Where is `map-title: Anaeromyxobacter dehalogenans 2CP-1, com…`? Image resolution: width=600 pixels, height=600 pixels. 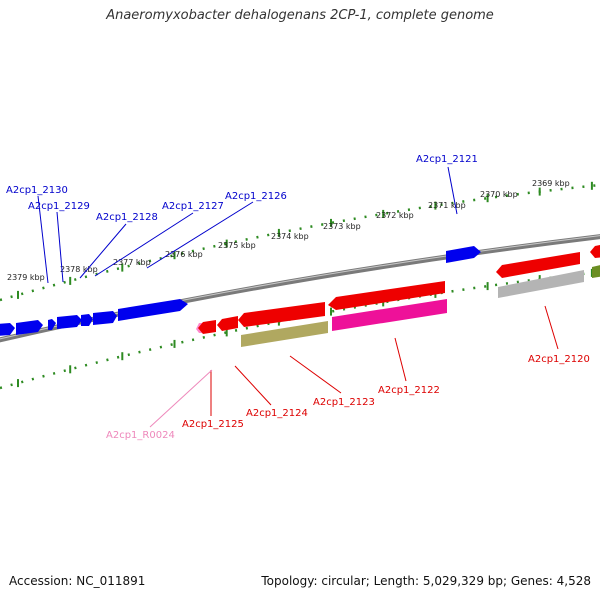
map-title: Anaeromyxobacter dehalogenans 2CP-1, com… is located at coordinates (300, 15).